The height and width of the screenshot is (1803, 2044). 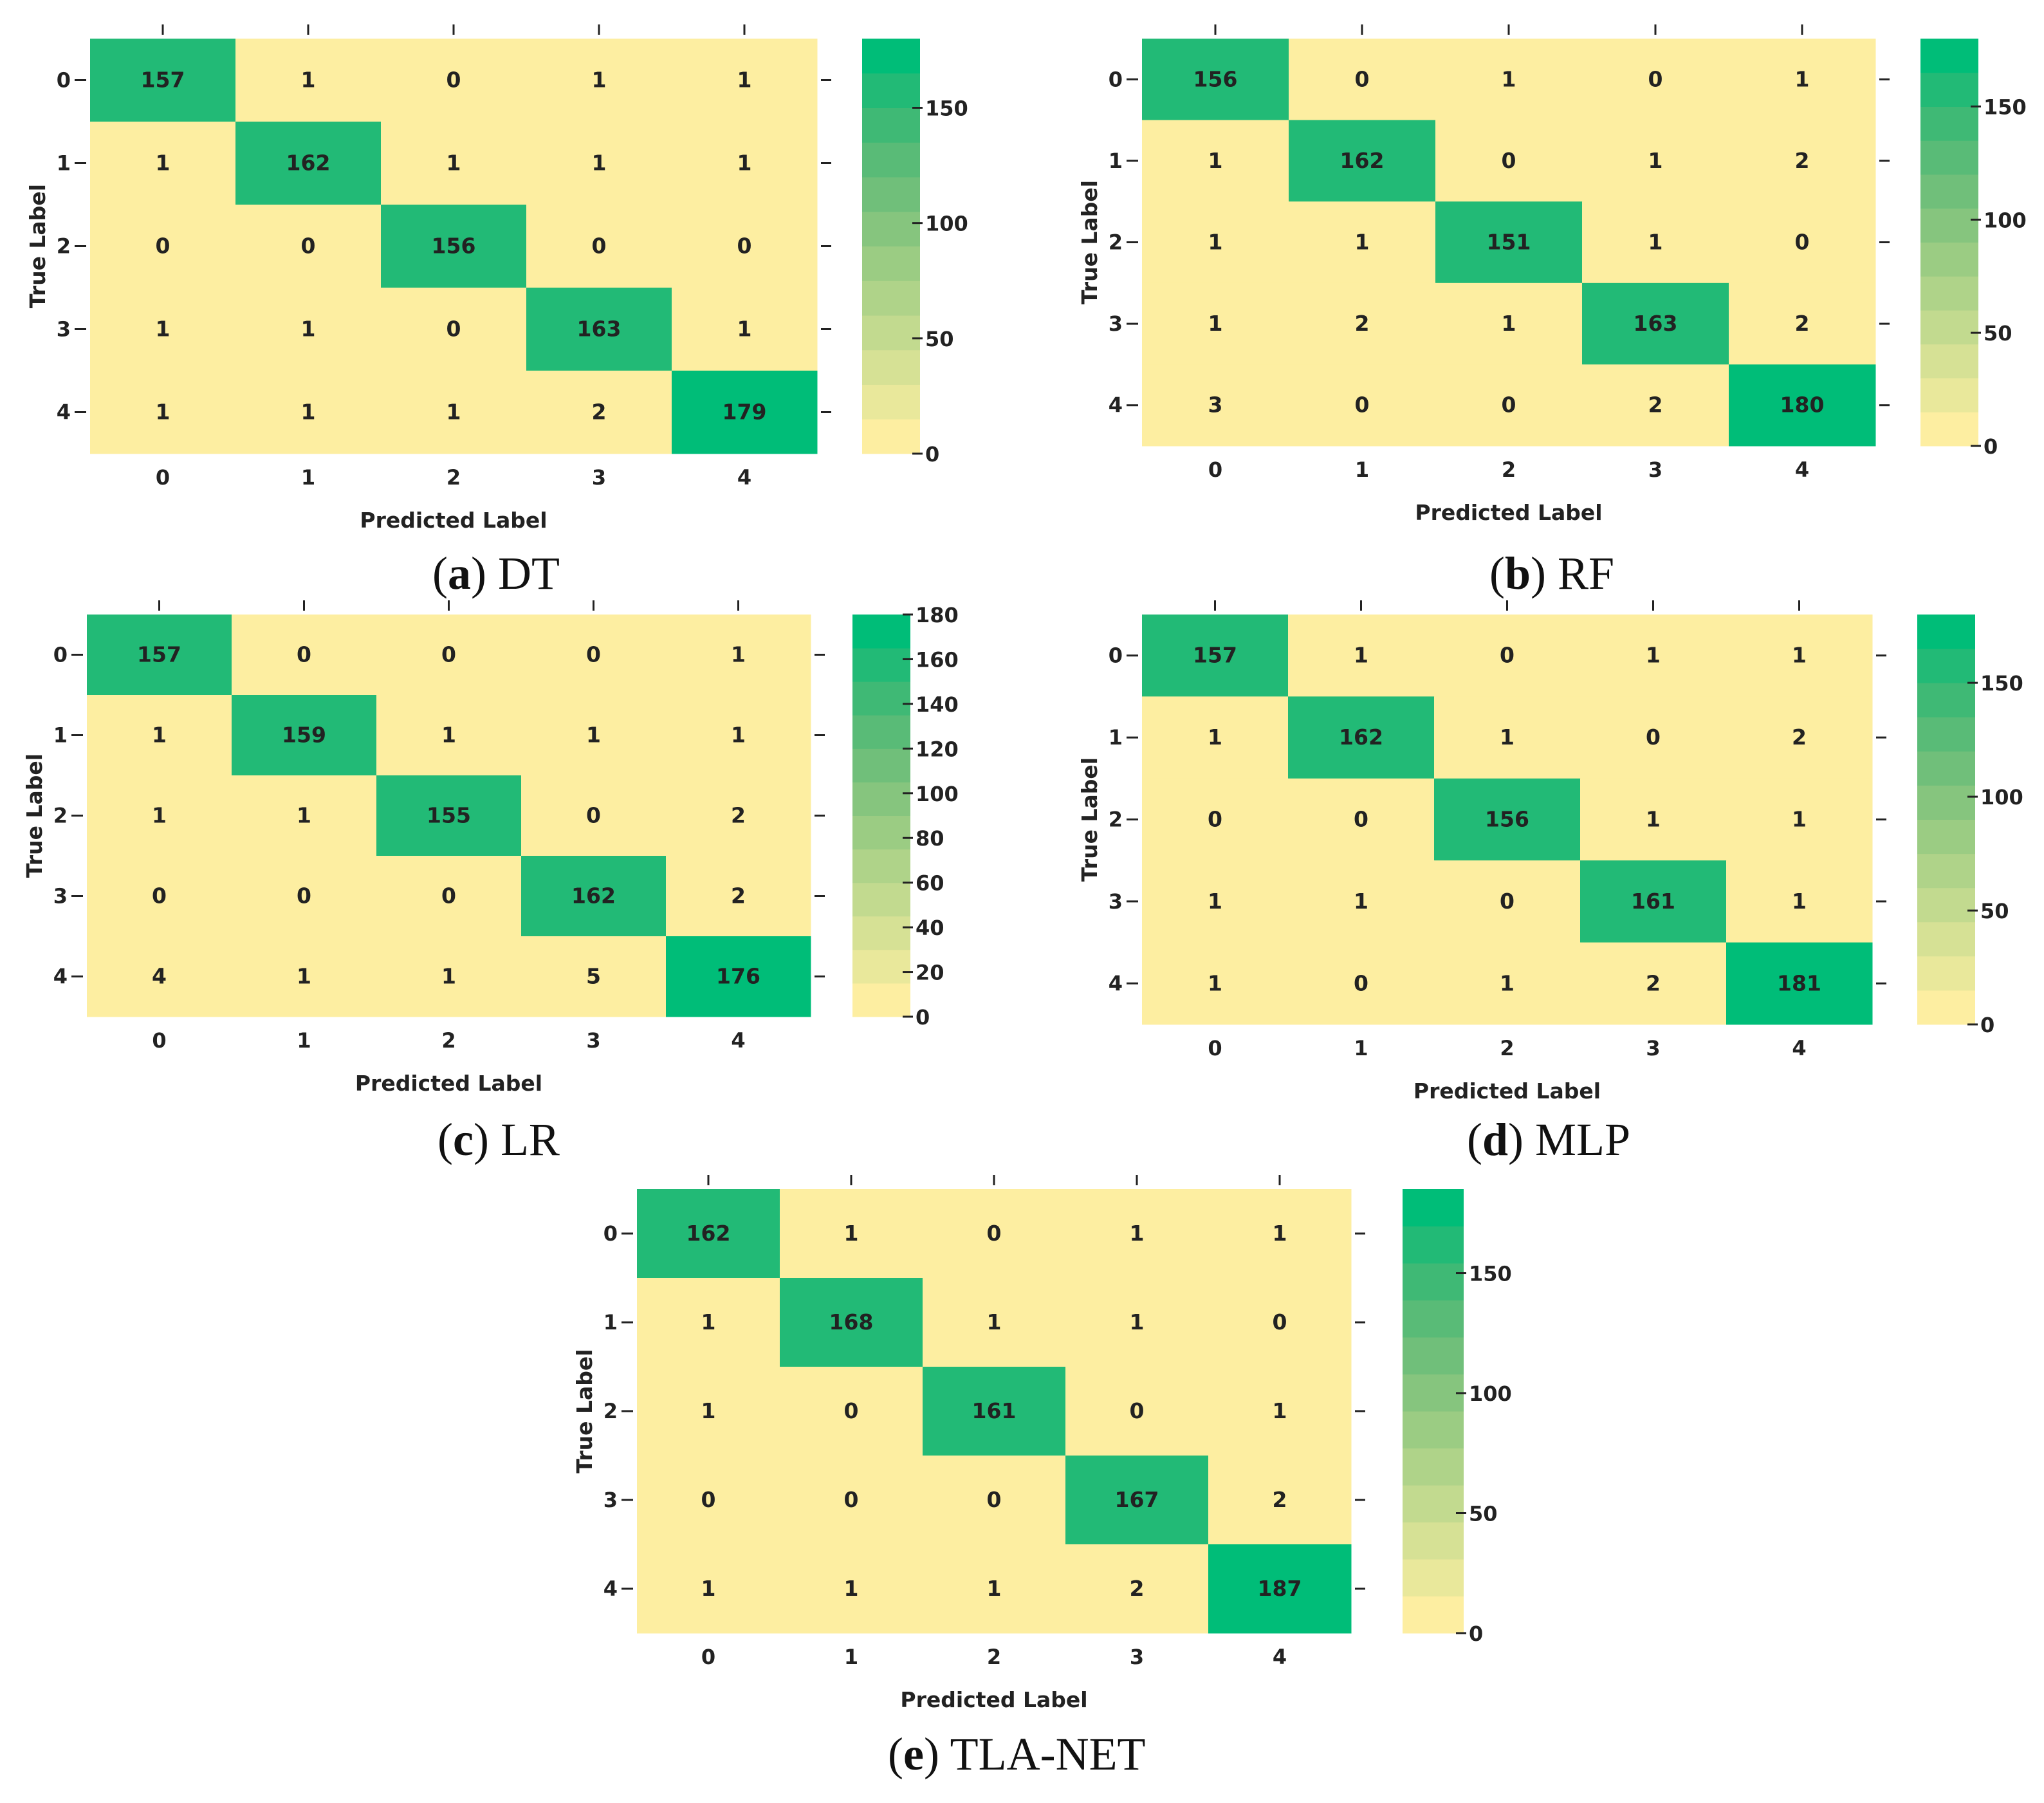 What do you see at coordinates (744, 477) in the screenshot?
I see `x-tick-label: 4` at bounding box center [744, 477].